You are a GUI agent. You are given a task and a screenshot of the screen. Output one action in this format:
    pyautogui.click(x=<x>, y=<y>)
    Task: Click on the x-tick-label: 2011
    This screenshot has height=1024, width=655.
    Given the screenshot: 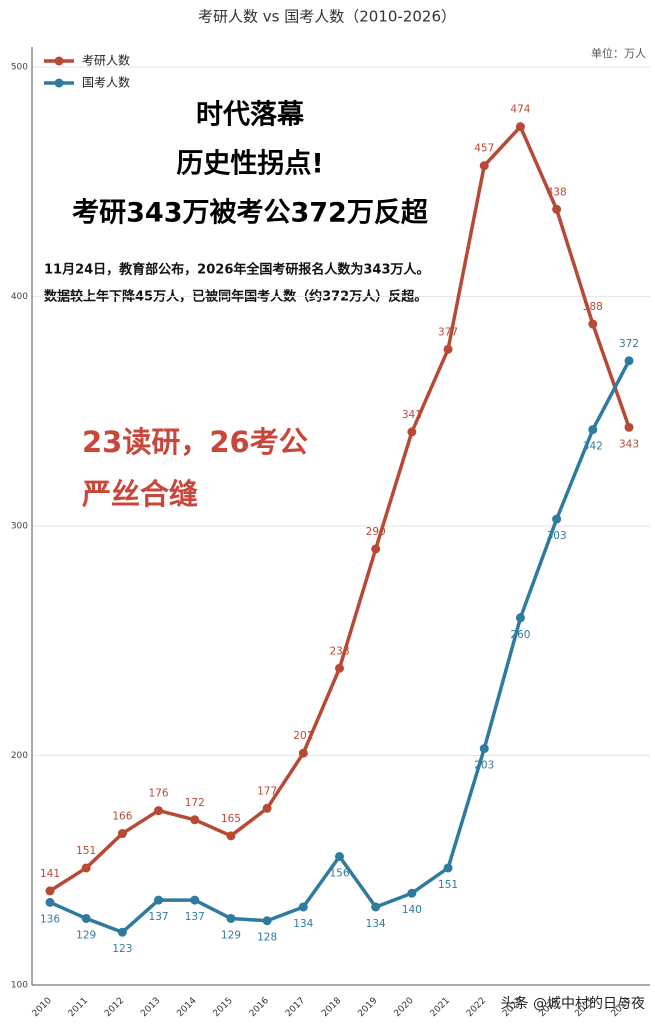 What is the action you would take?
    pyautogui.click(x=78, y=1007)
    